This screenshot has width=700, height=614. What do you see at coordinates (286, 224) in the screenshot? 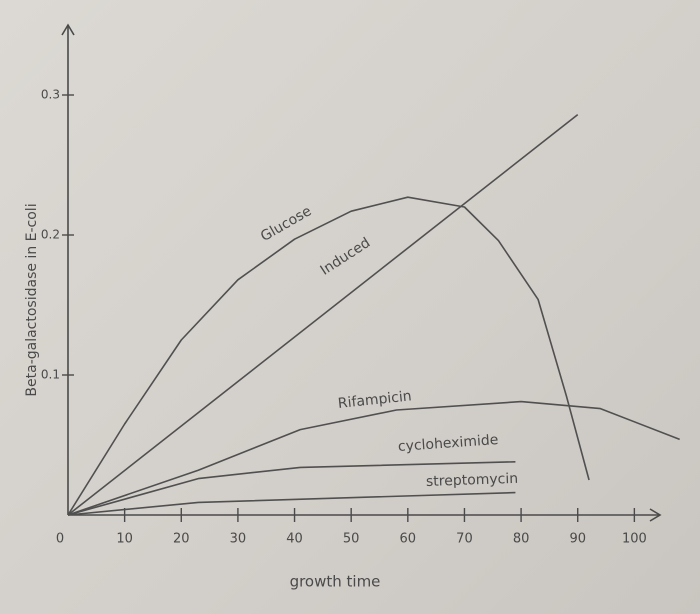
I see `series-label: Glucose` at bounding box center [286, 224].